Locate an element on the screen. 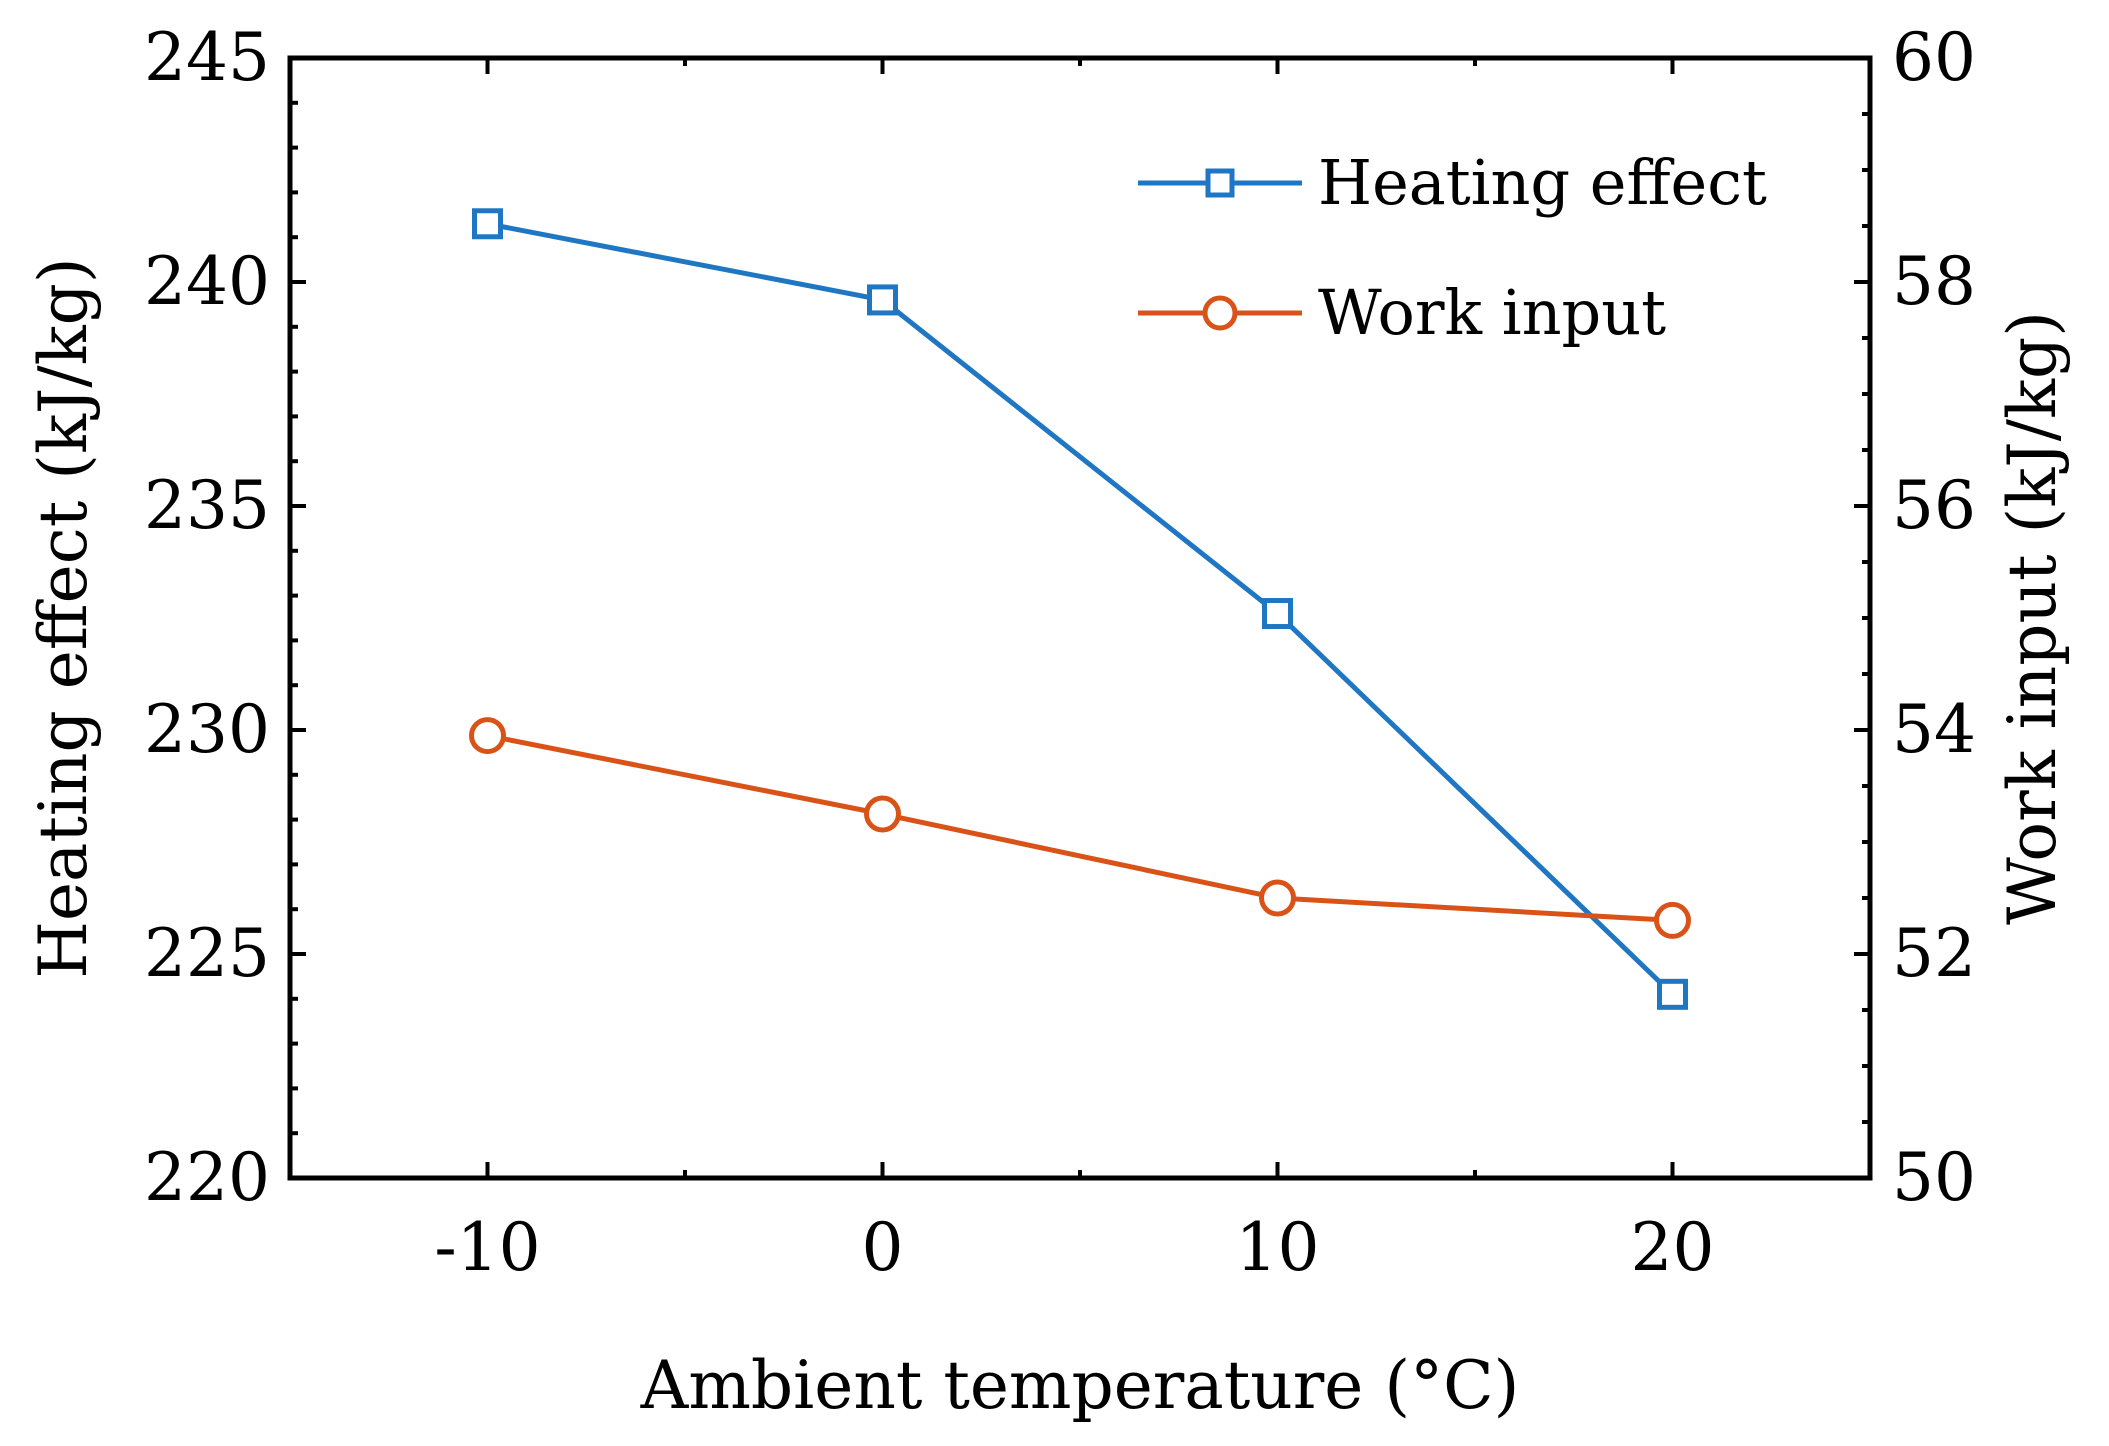  y-axis-right-title: Work input (kJ/kg) is located at coordinates (2032, 618).